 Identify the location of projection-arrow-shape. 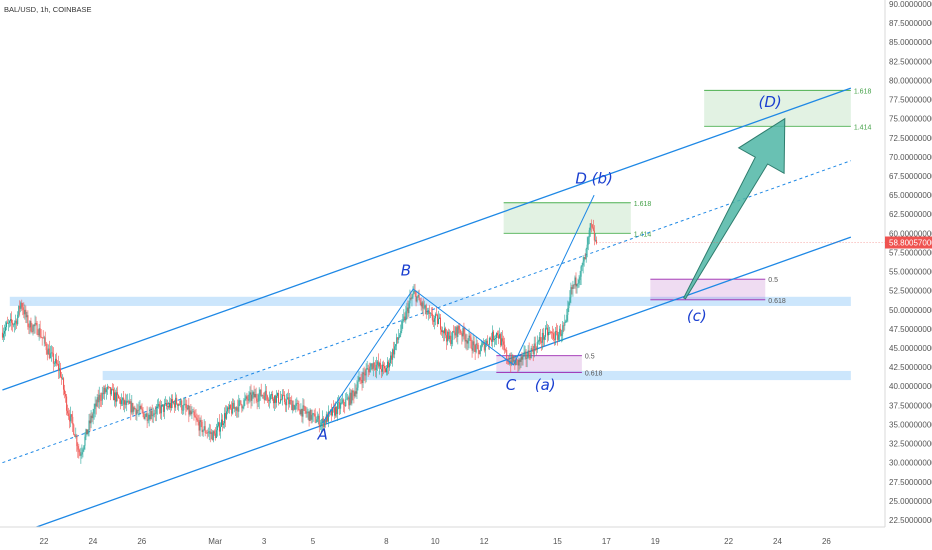
(734, 208).